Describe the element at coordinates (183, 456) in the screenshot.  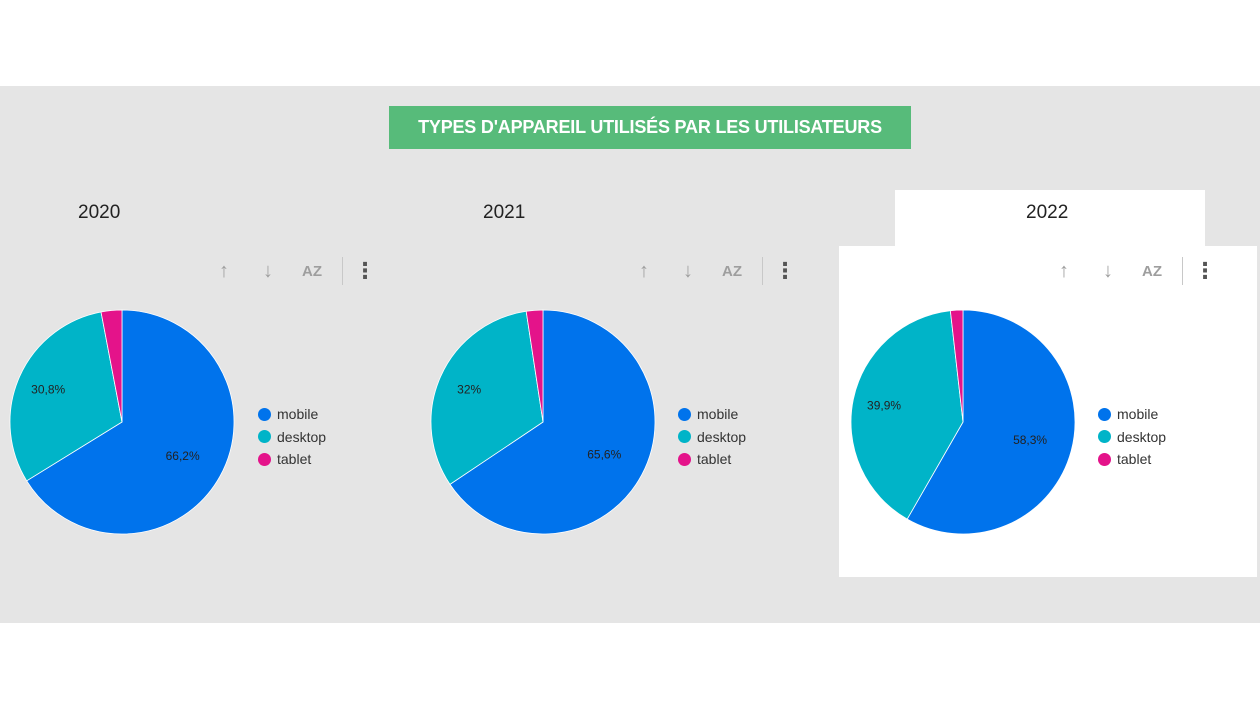
I see `data-label-mobile: 66,2%` at that location.